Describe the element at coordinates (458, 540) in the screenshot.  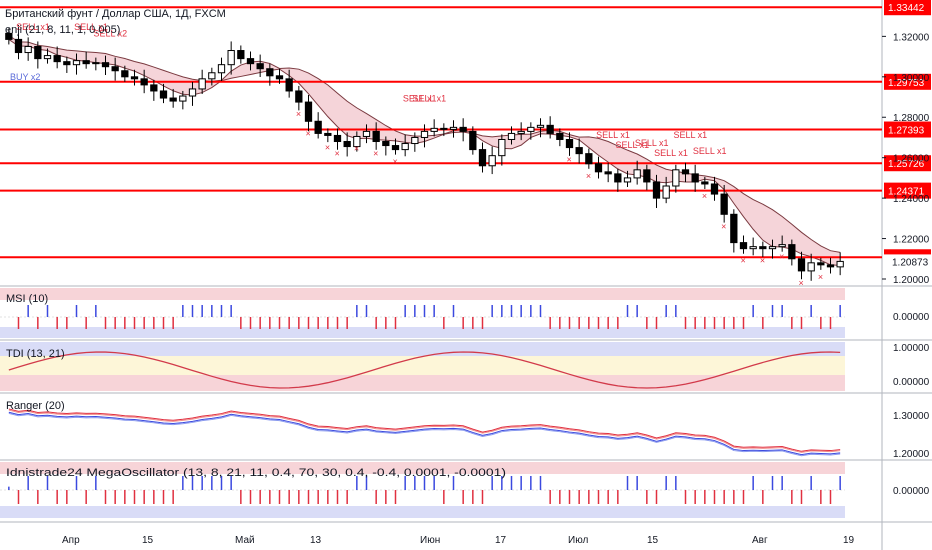
I see `time-axis: Апр 15 Май 13 Июн 17 Июл 15 Авг 19` at that location.